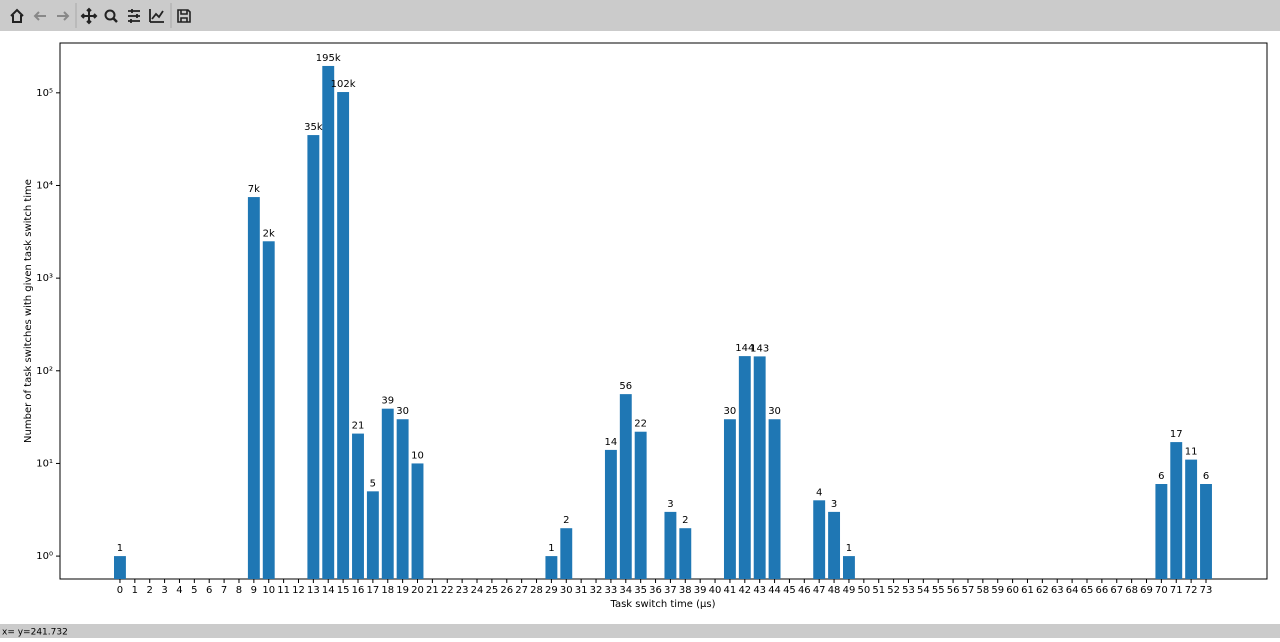 This screenshot has height=642, width=1280. Describe the element at coordinates (1012, 590) in the screenshot. I see `x-tick-label: 60` at that location.